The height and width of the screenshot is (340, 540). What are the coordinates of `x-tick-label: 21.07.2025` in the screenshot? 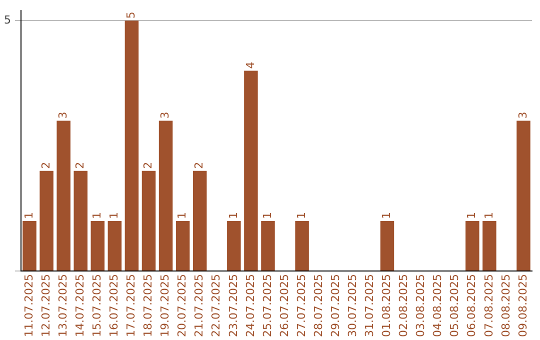 It's located at (199, 306).